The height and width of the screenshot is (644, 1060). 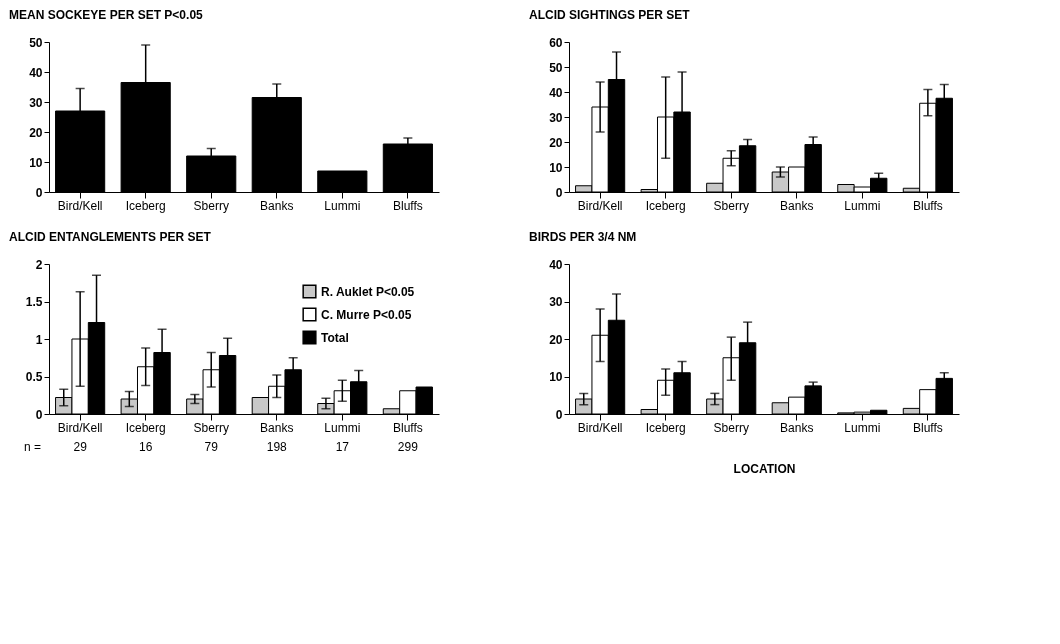 What do you see at coordinates (610, 15) in the screenshot?
I see `chart-title: ALCID SIGHTINGS PER SET` at bounding box center [610, 15].